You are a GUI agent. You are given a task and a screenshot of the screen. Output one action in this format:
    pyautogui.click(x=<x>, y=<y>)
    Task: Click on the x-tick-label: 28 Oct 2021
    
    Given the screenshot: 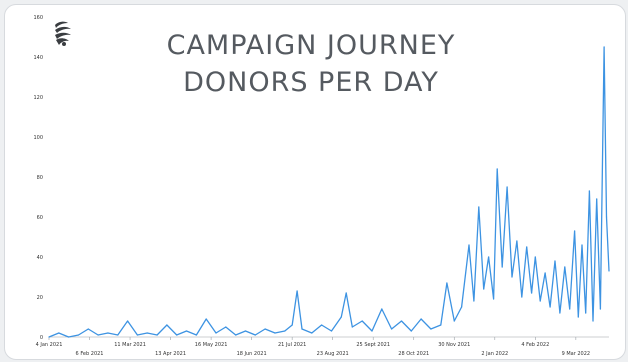 What is the action you would take?
    pyautogui.click(x=413, y=354)
    